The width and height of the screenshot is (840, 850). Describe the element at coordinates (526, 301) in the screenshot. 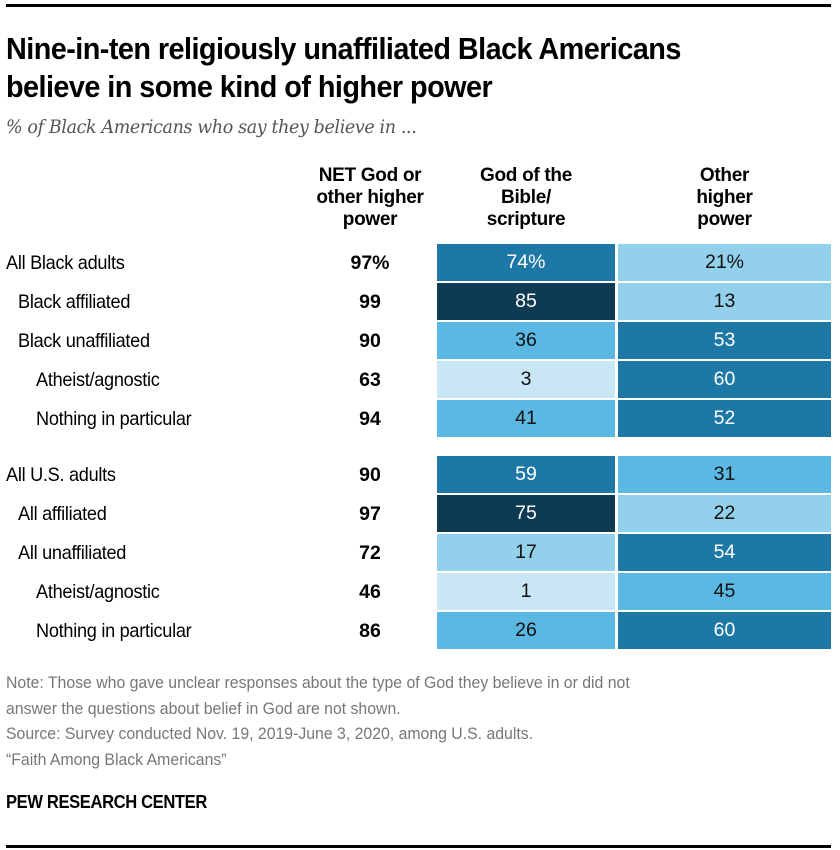

I see `bible-cell: 85` at that location.